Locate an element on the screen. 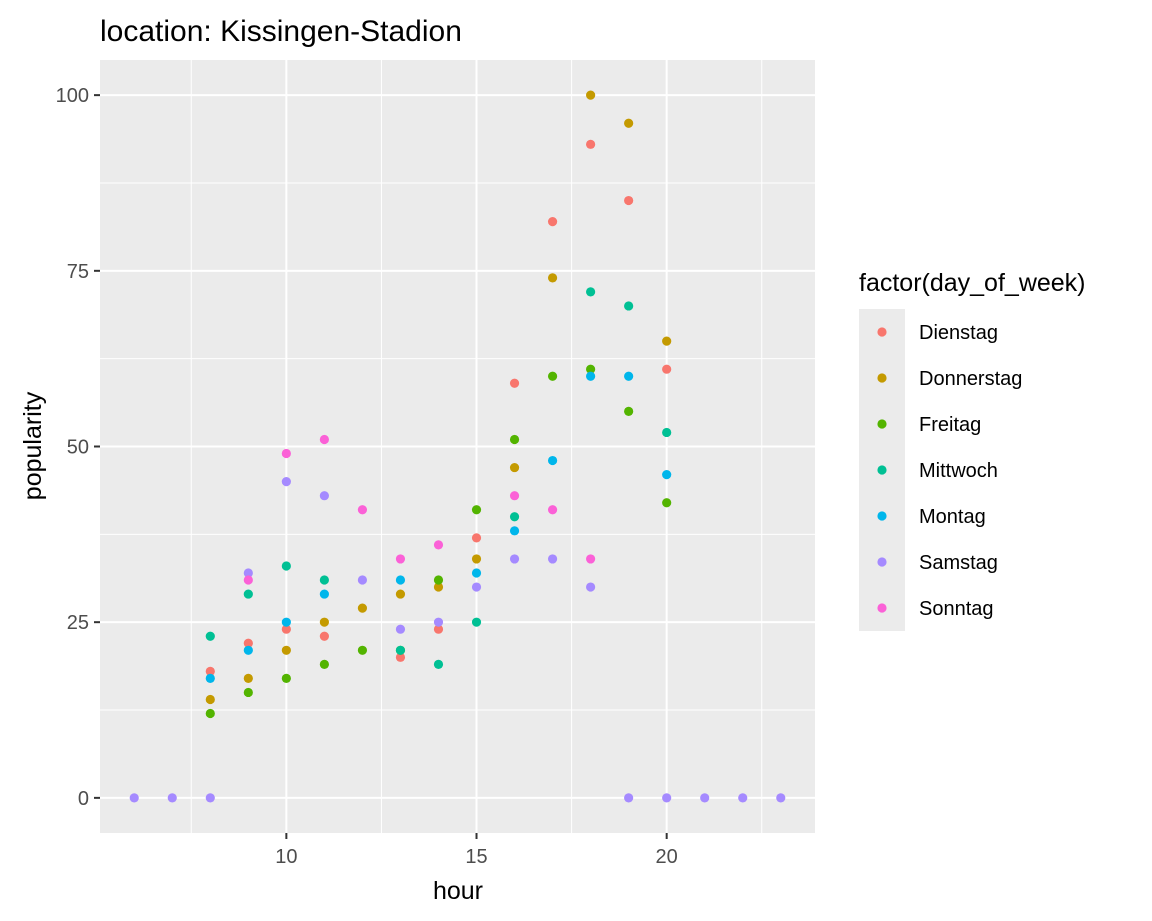  legend-key-dienstag is located at coordinates (882, 332).